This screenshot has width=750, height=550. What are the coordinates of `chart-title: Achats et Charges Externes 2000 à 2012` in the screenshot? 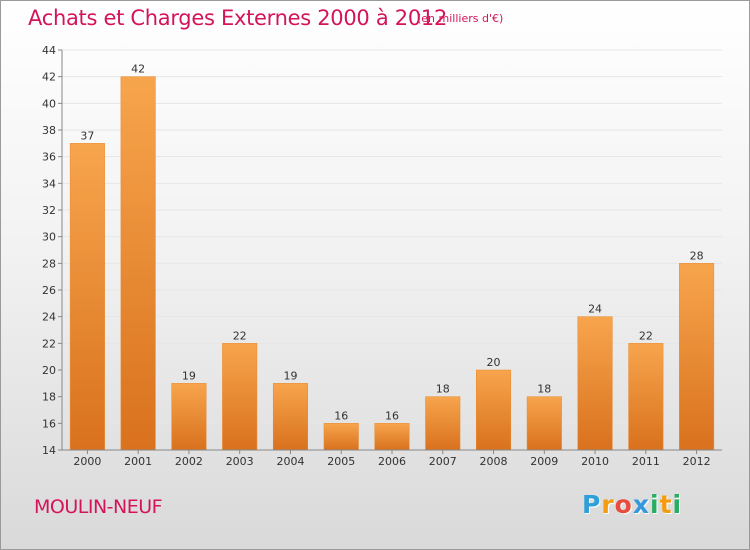 It's located at (238, 18).